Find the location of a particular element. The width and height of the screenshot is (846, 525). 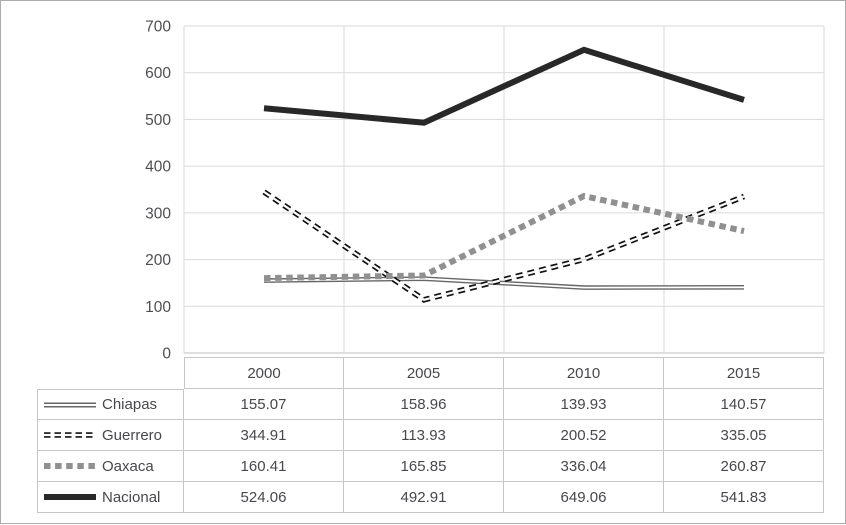

value-cell-oaxaca: 165.85 is located at coordinates (424, 466).